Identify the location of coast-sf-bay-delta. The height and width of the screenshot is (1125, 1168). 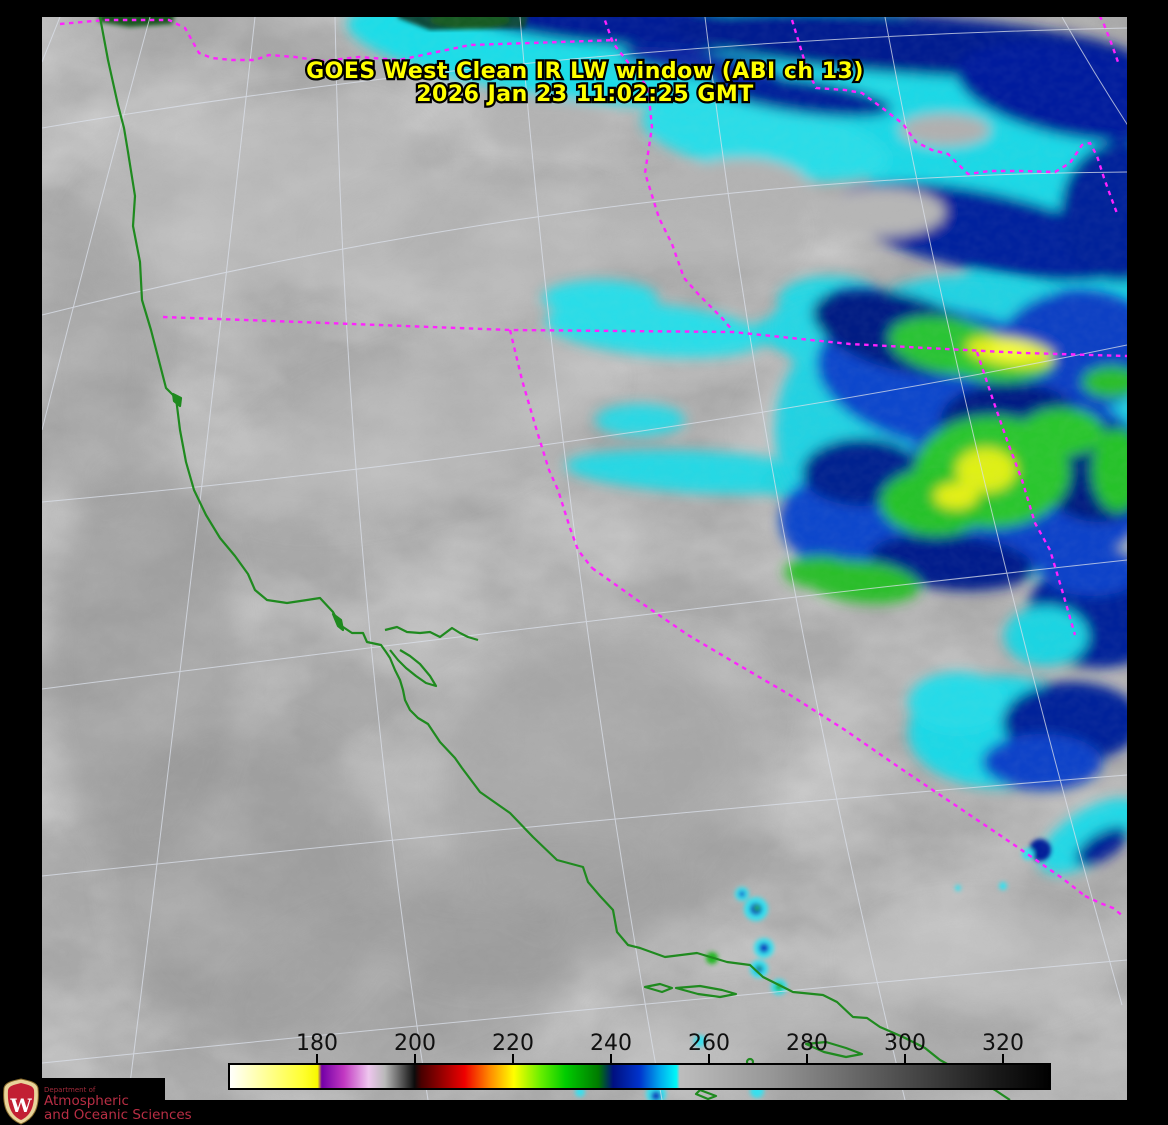
(431, 633).